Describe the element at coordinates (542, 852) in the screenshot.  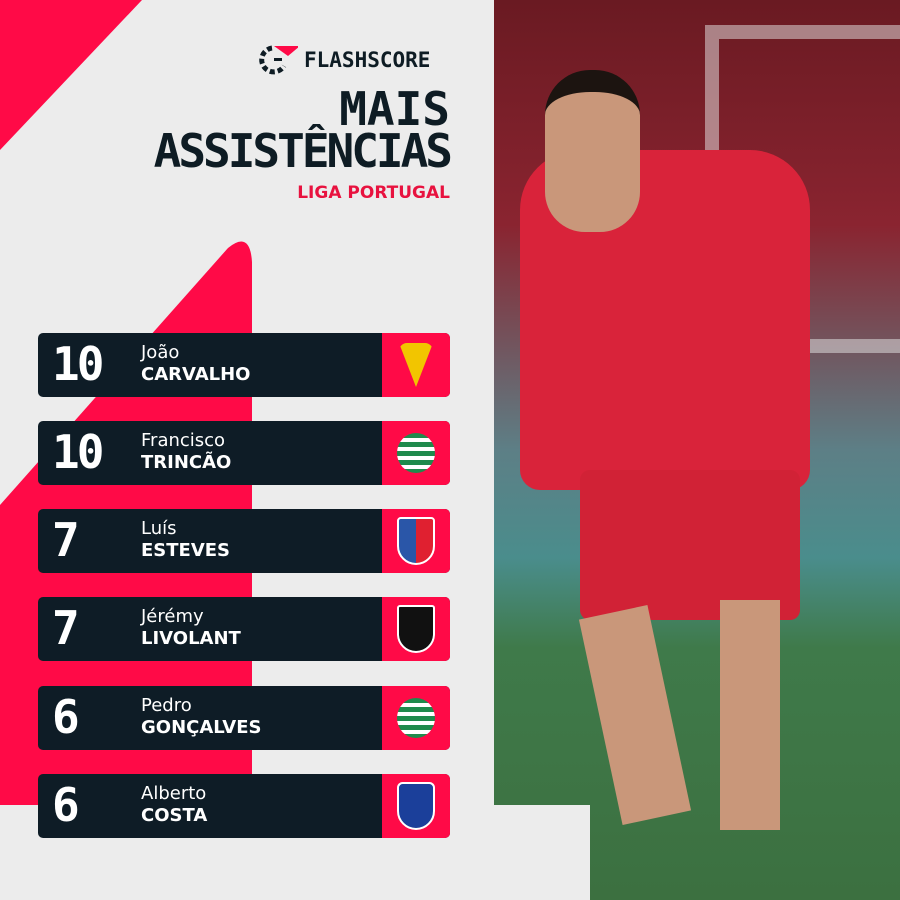
I see `panel-notch` at that location.